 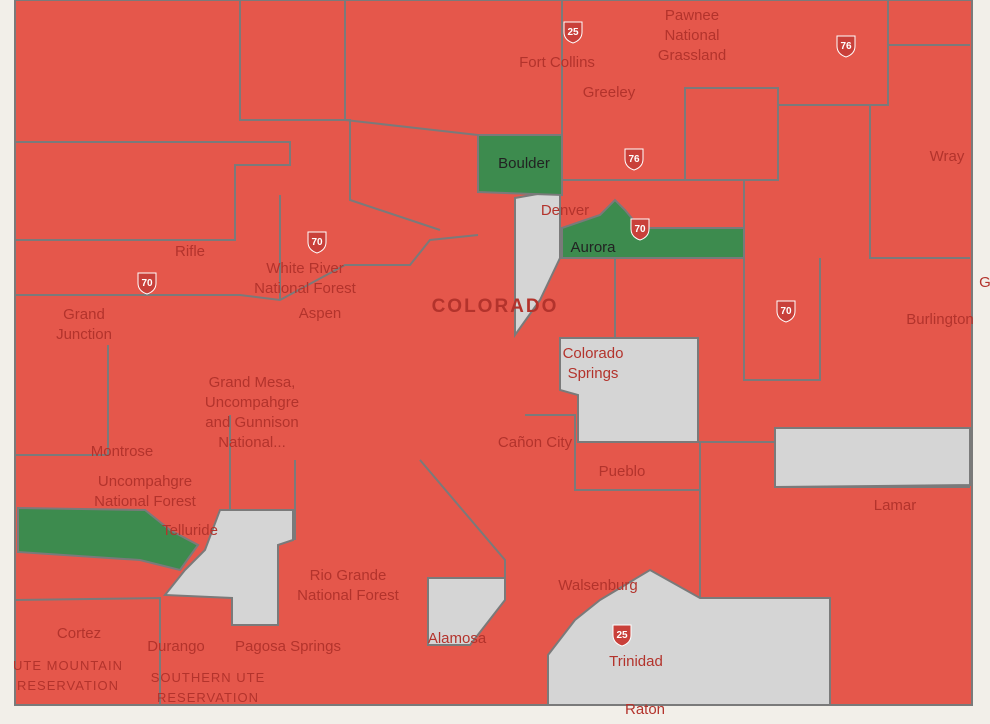 What do you see at coordinates (593, 363) in the screenshot?
I see `place-label: Colorado Springs` at bounding box center [593, 363].